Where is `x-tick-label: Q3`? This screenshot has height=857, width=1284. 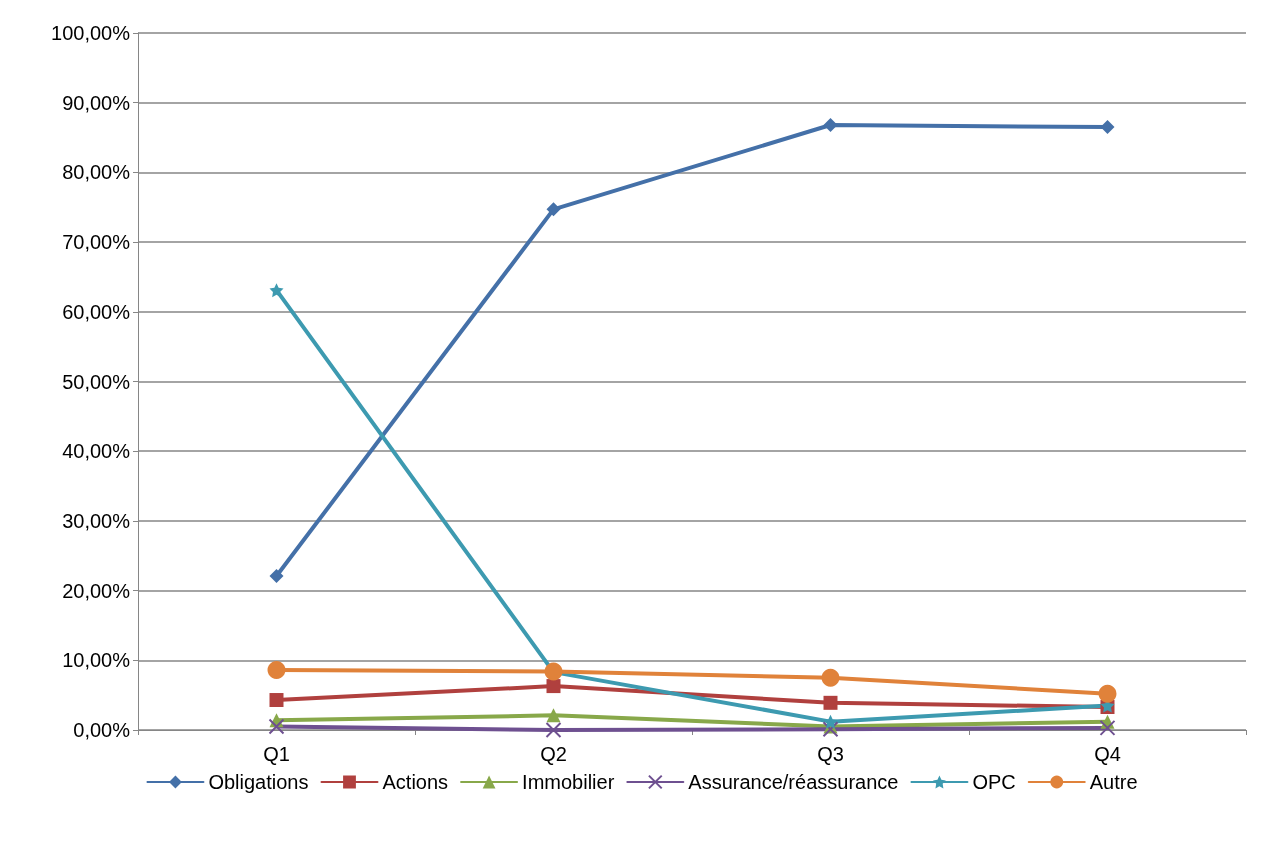 x-tick-label: Q3 is located at coordinates (830, 754).